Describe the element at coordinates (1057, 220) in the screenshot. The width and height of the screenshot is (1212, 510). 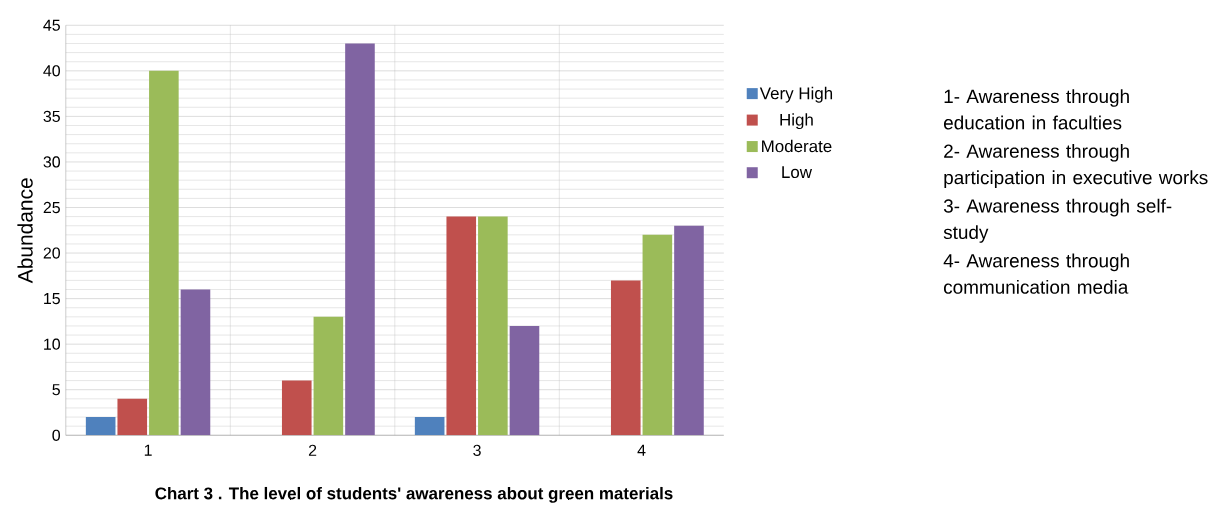
I see `text: 3- Awareness through self-study` at that location.